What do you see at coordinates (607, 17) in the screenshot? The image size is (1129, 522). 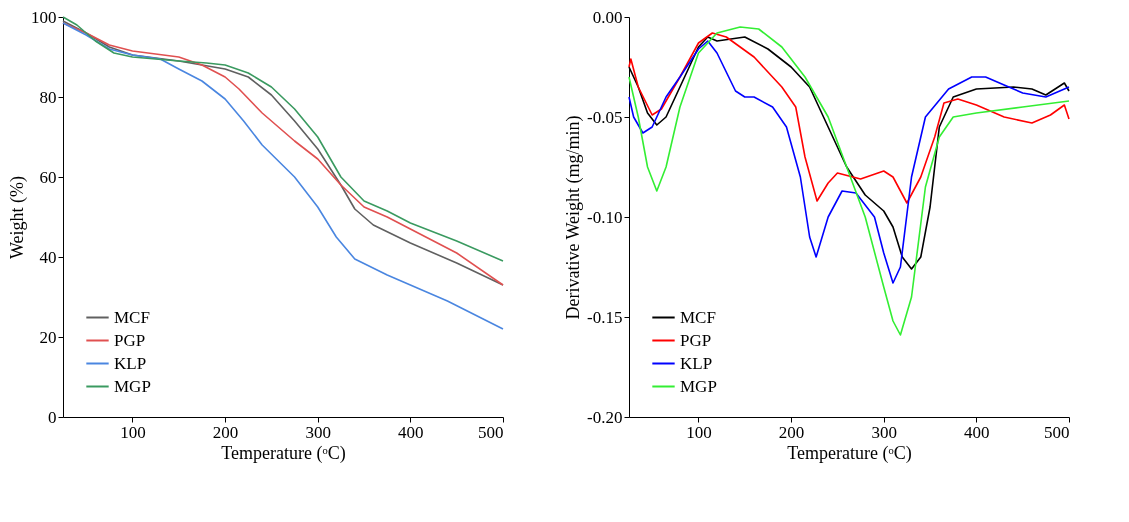 I see `y-tick-label: 0.00` at bounding box center [607, 17].